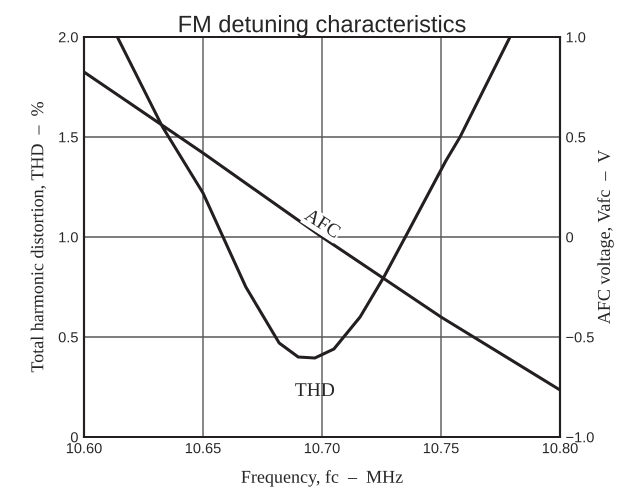 The image size is (629, 492). What do you see at coordinates (68, 37) in the screenshot?
I see `y-tick-label: 2.0` at bounding box center [68, 37].